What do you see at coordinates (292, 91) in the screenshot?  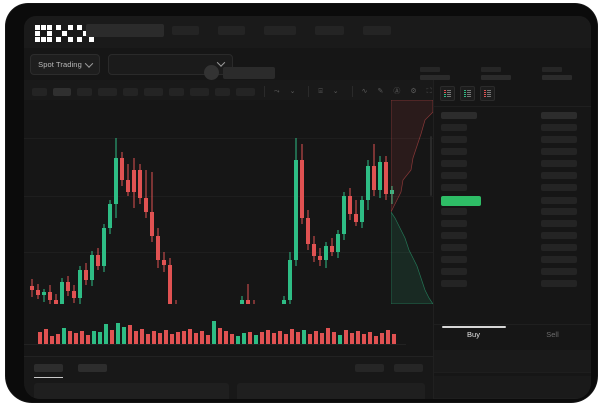 I see `chevron-down-icon: ⌄` at bounding box center [292, 91].